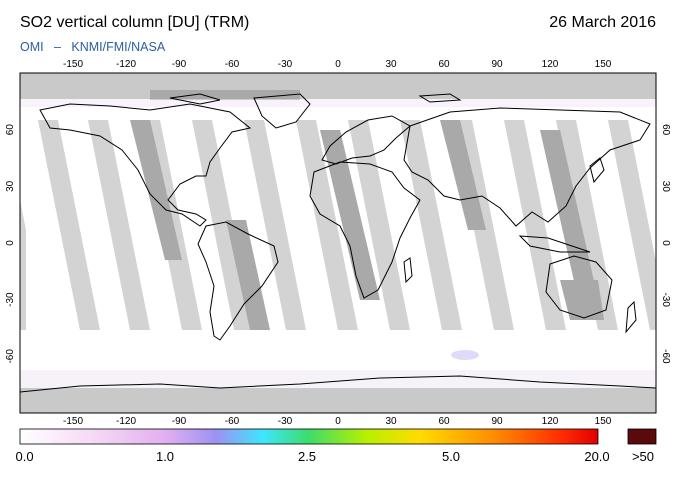 The width and height of the screenshot is (676, 480). Describe the element at coordinates (602, 22) in the screenshot. I see `map-date: 26 March 2016` at that location.